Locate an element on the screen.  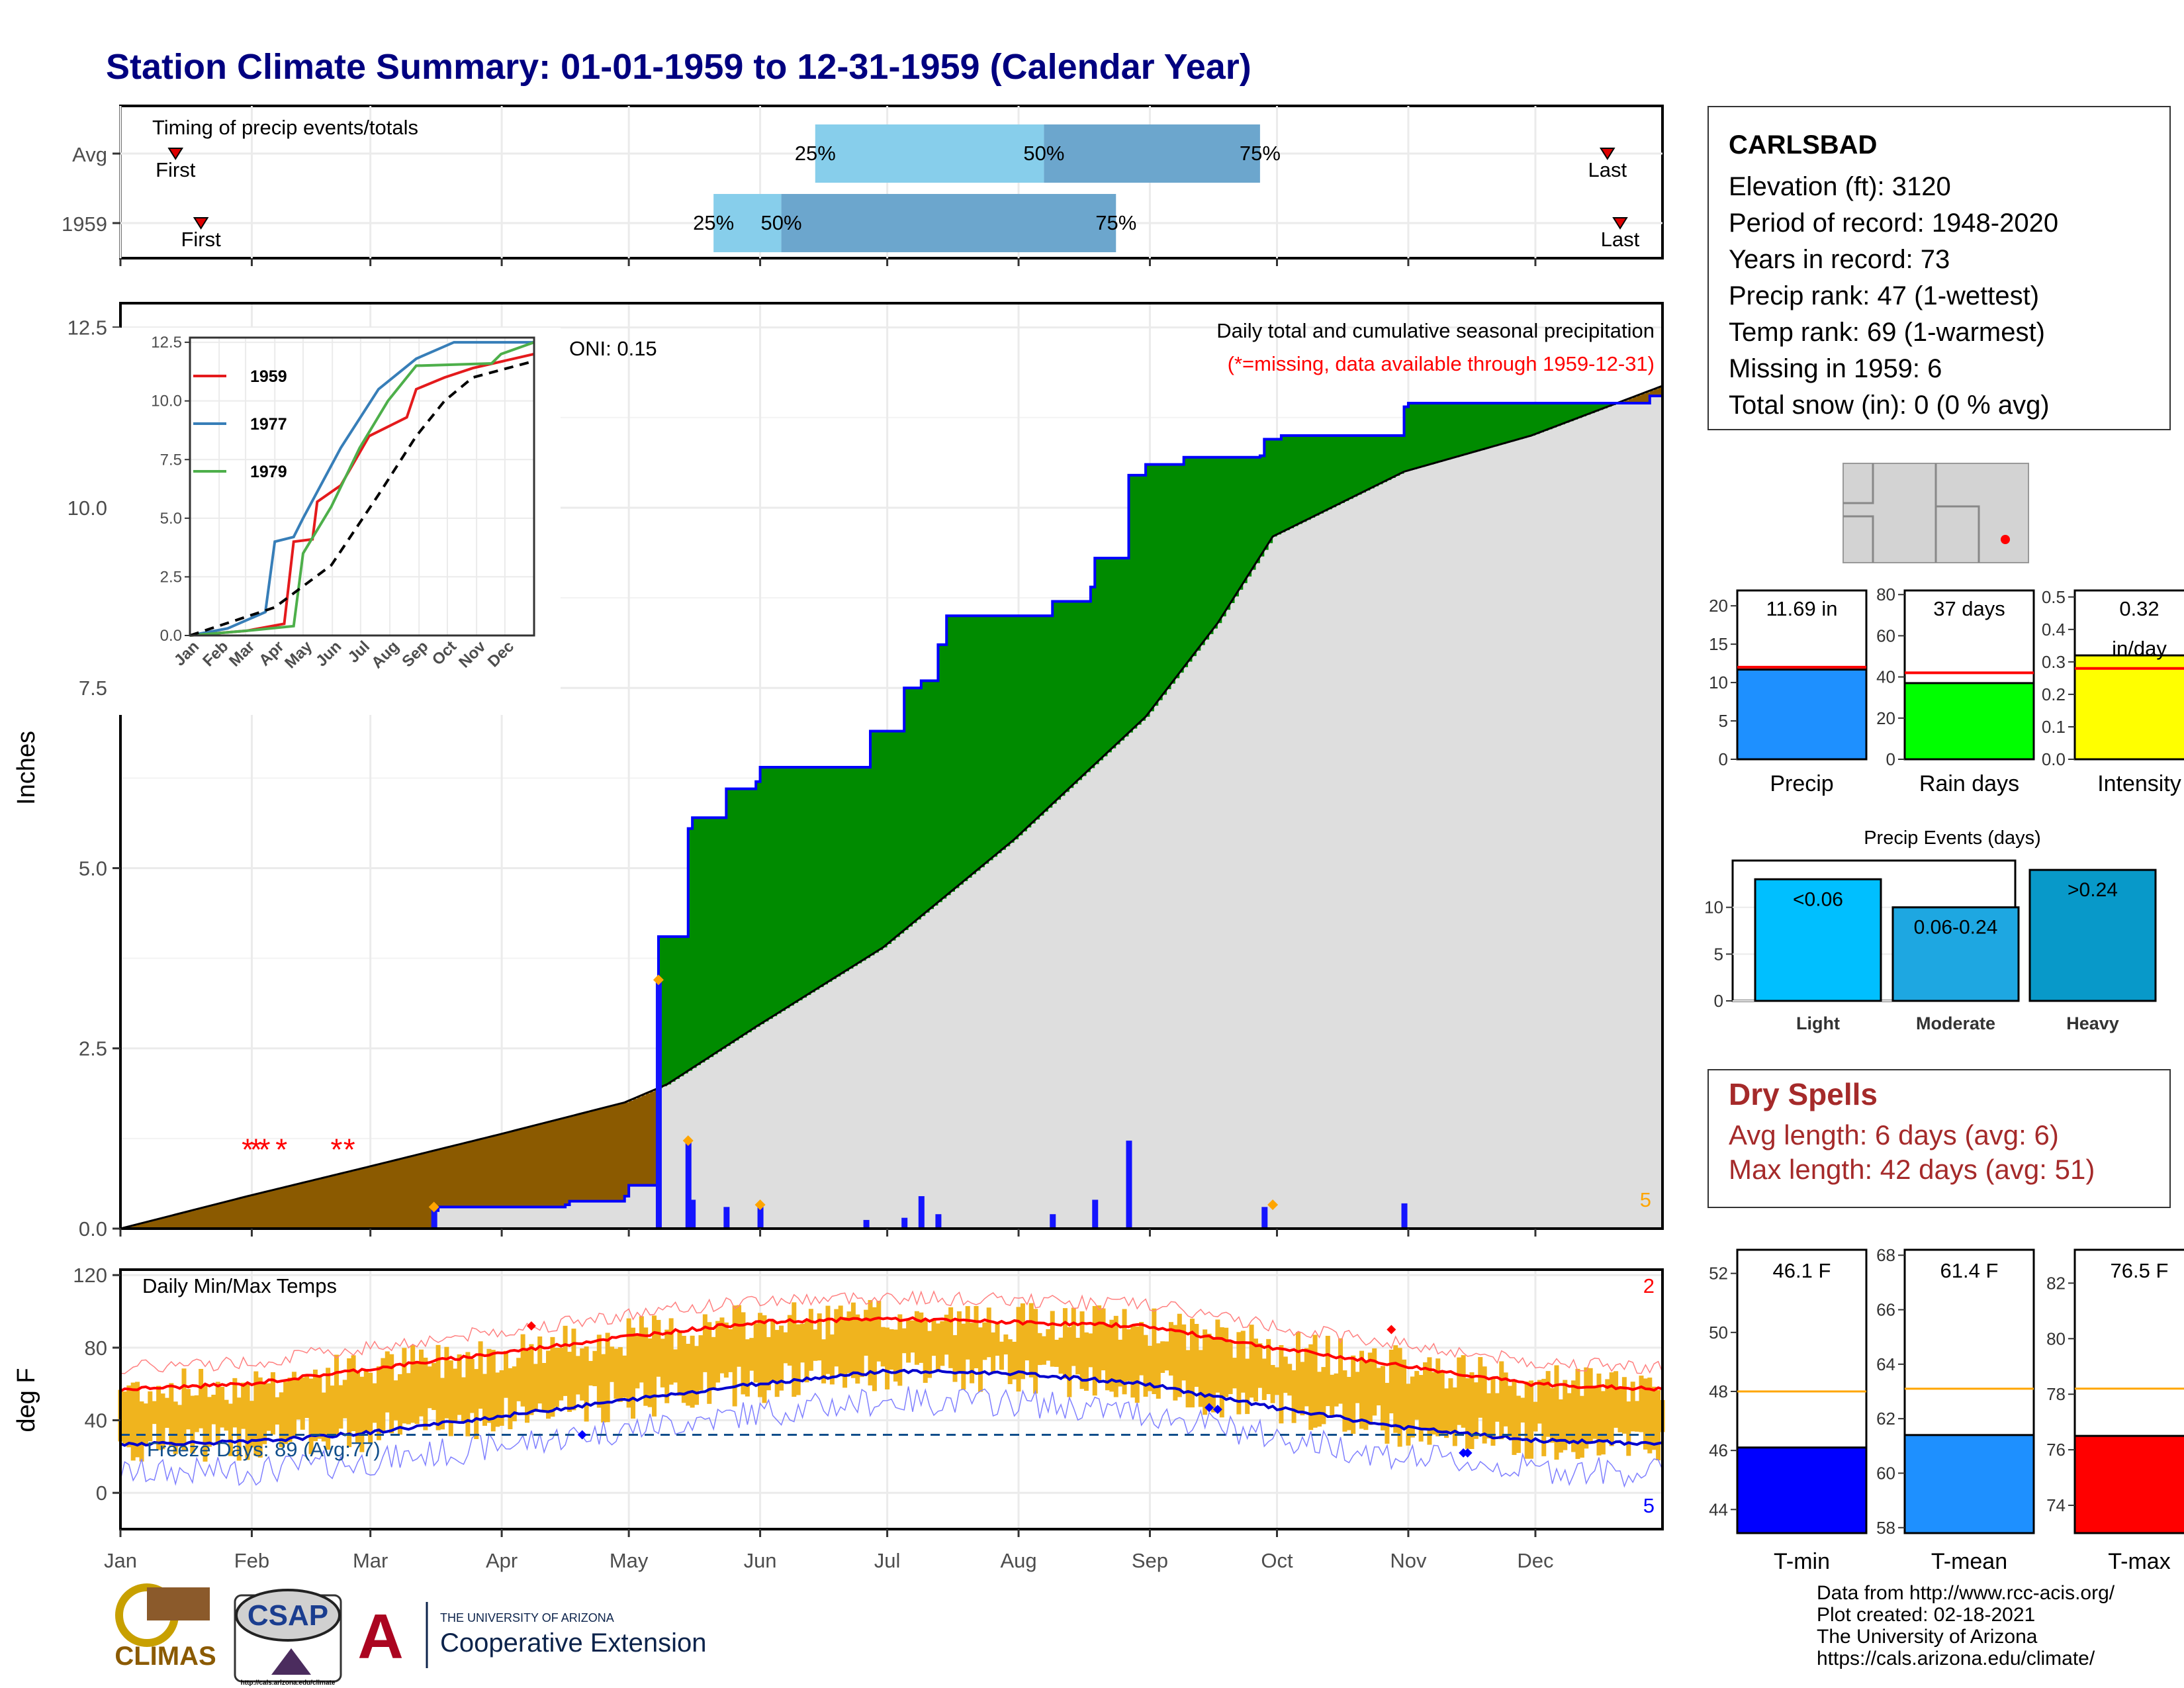
temp-bar-value-label: 76.5 F is located at coordinates (2140, 1270).